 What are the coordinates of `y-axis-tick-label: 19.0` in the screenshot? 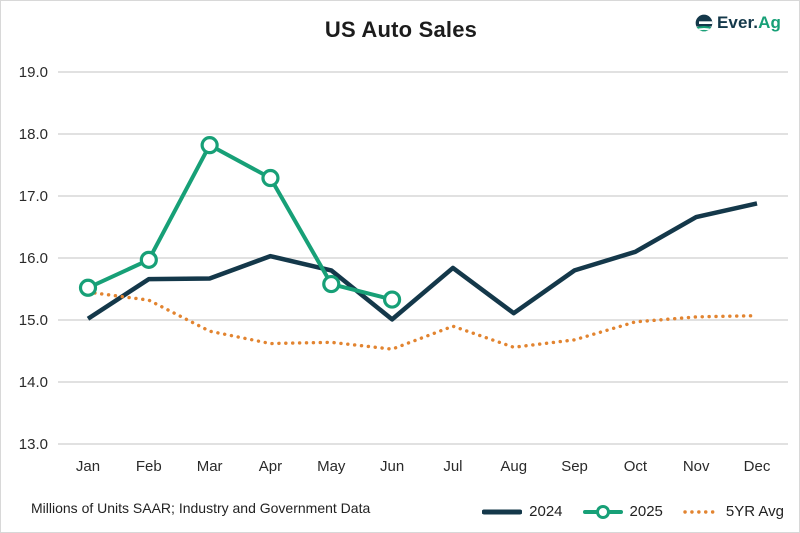 It's located at (33, 72).